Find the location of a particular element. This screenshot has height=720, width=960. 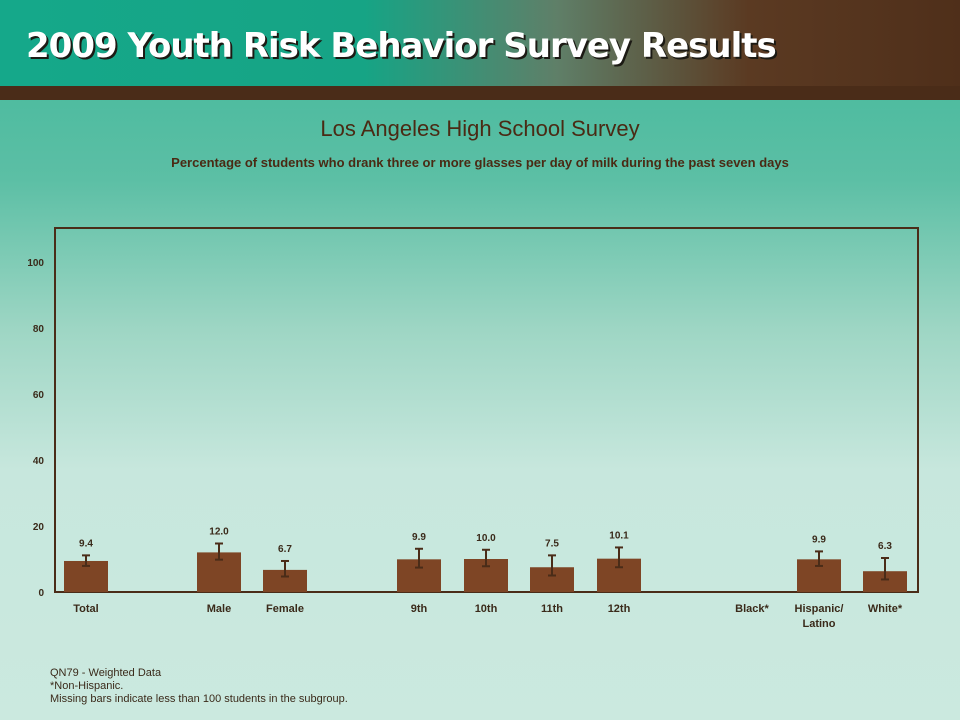

banner-divider is located at coordinates (480, 93).